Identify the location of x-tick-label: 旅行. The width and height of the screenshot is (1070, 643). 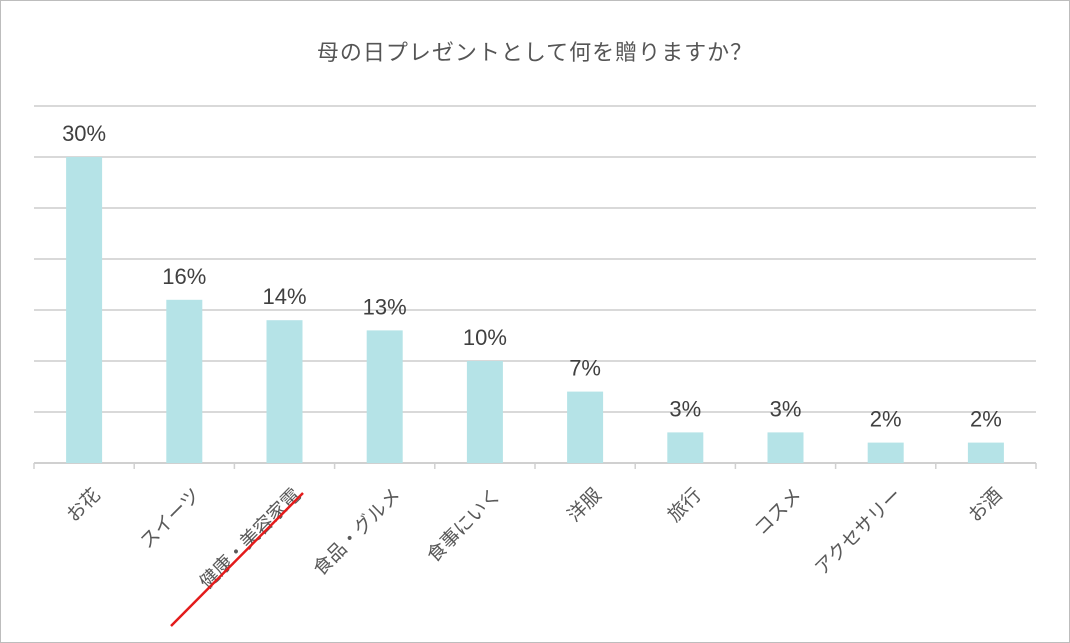
(684, 505).